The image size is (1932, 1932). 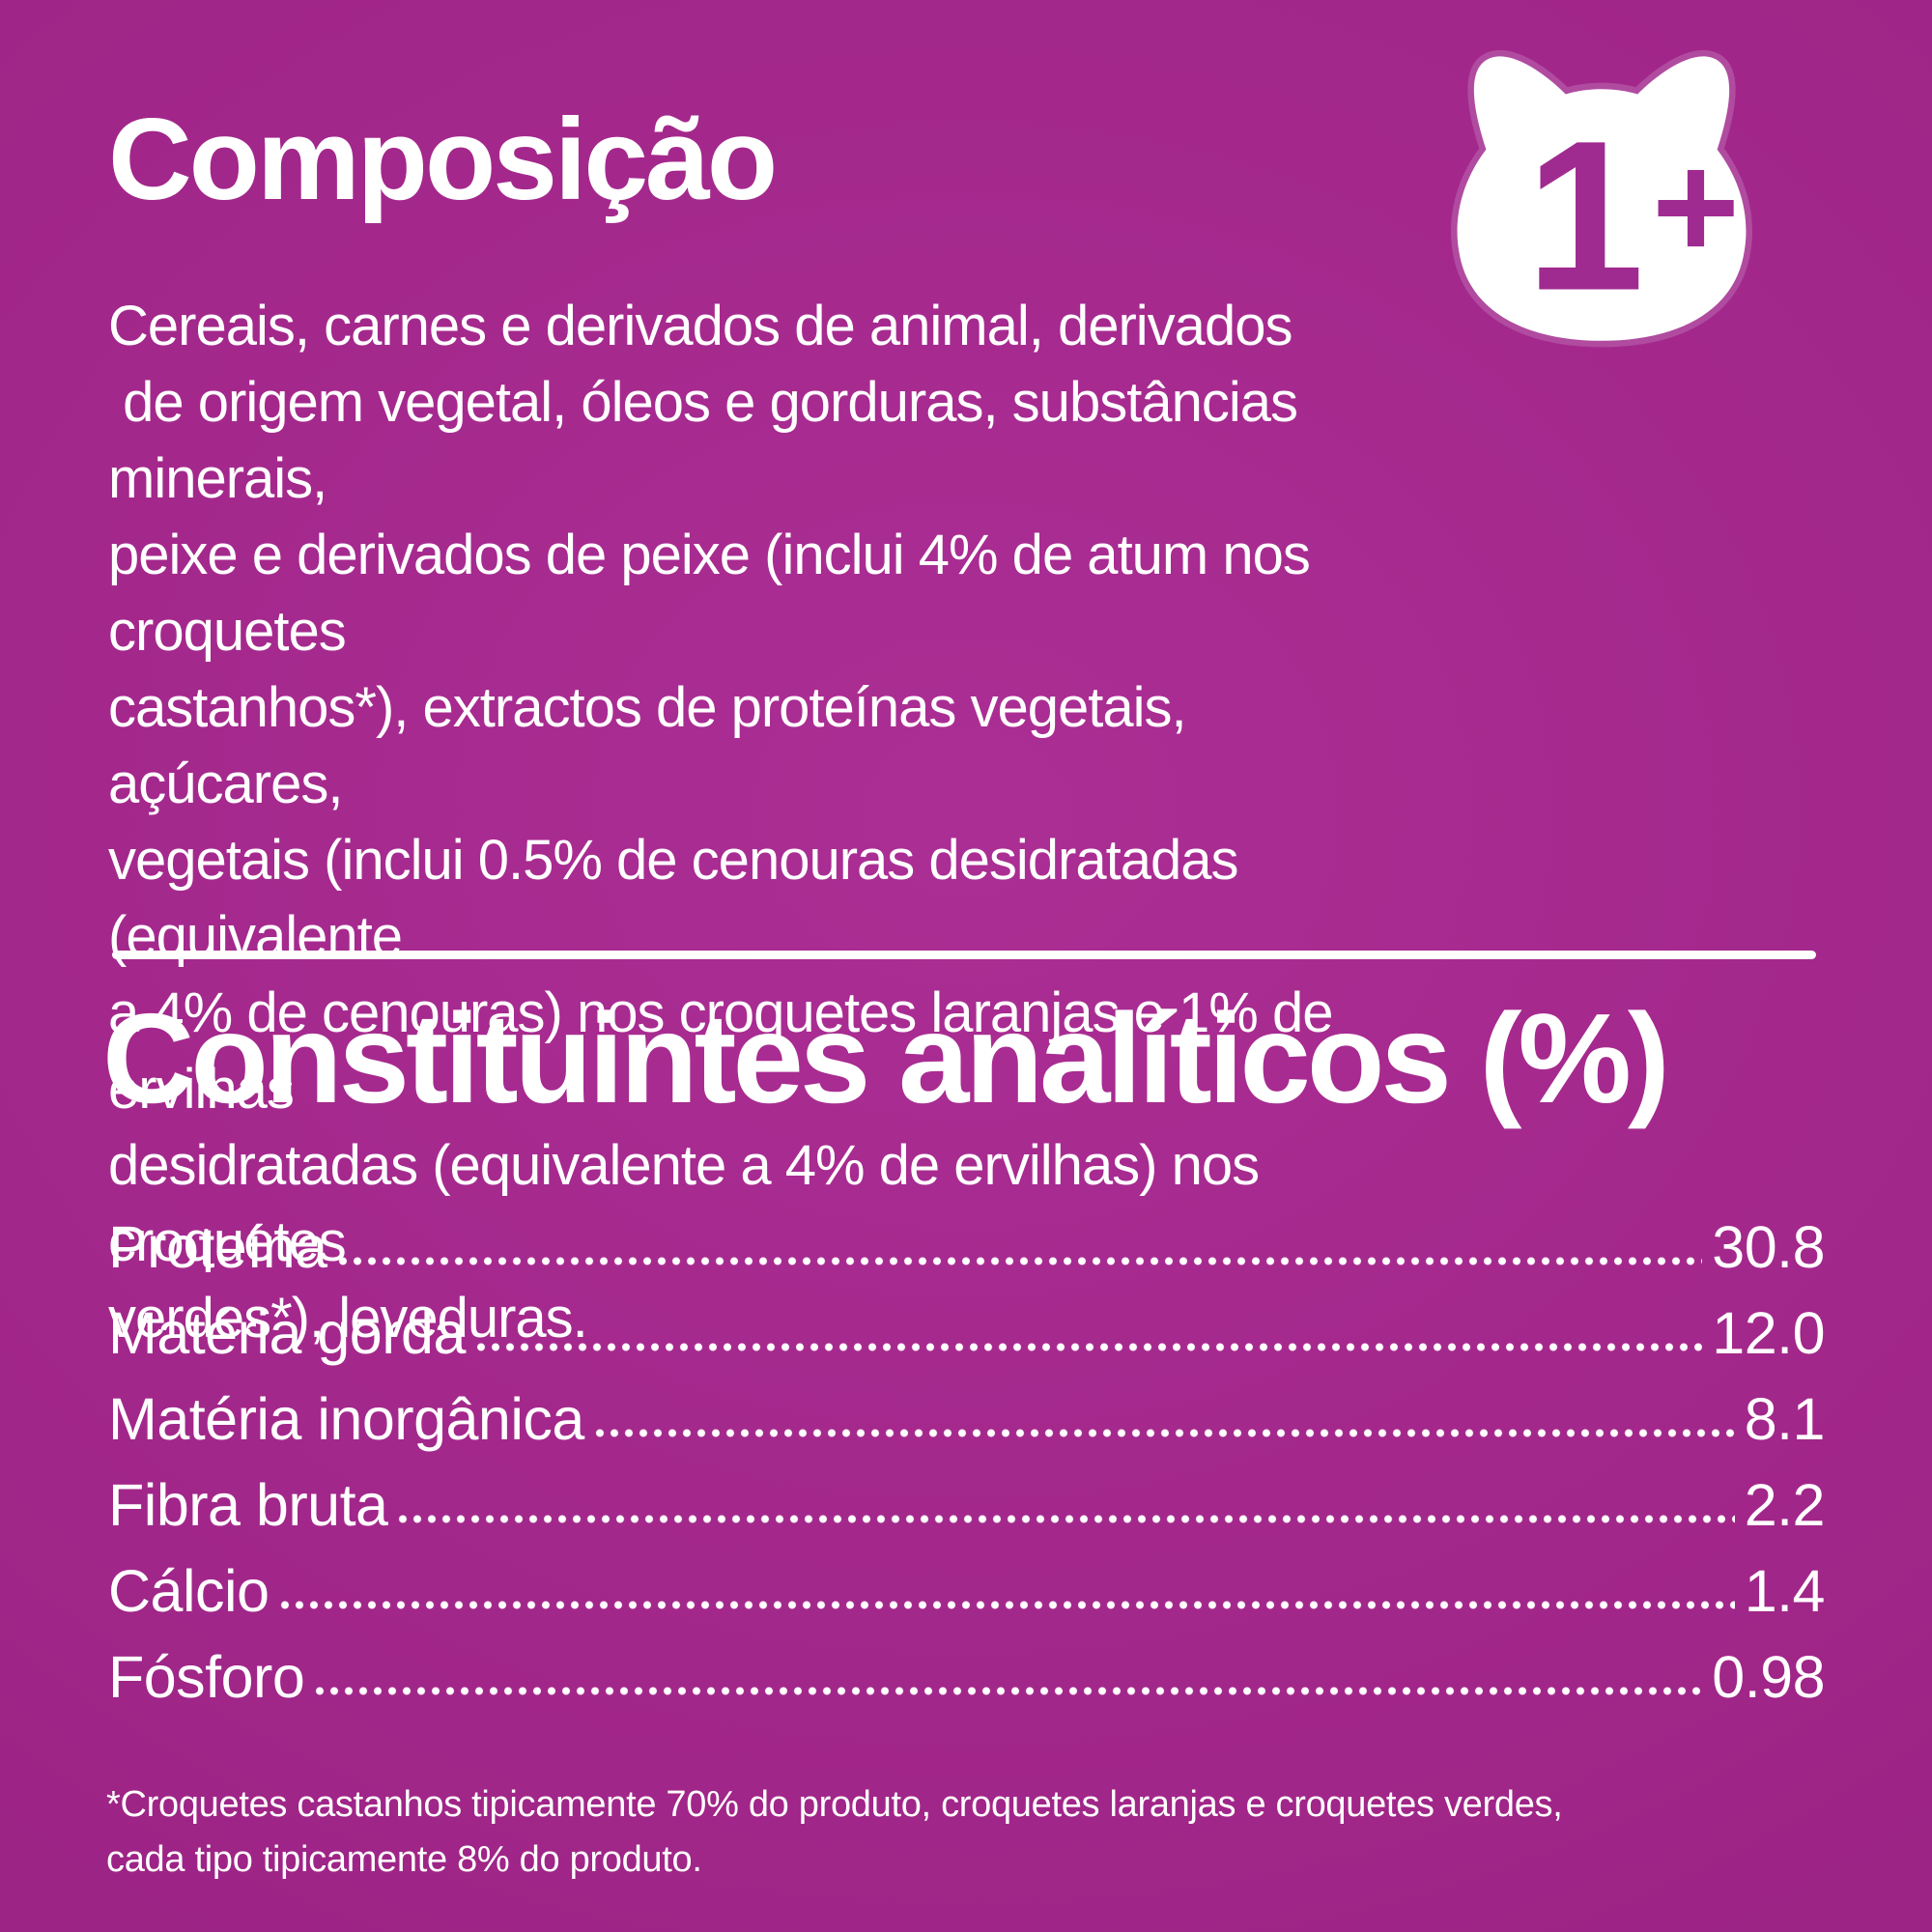 I want to click on badge-plus: +, so click(x=1696, y=207).